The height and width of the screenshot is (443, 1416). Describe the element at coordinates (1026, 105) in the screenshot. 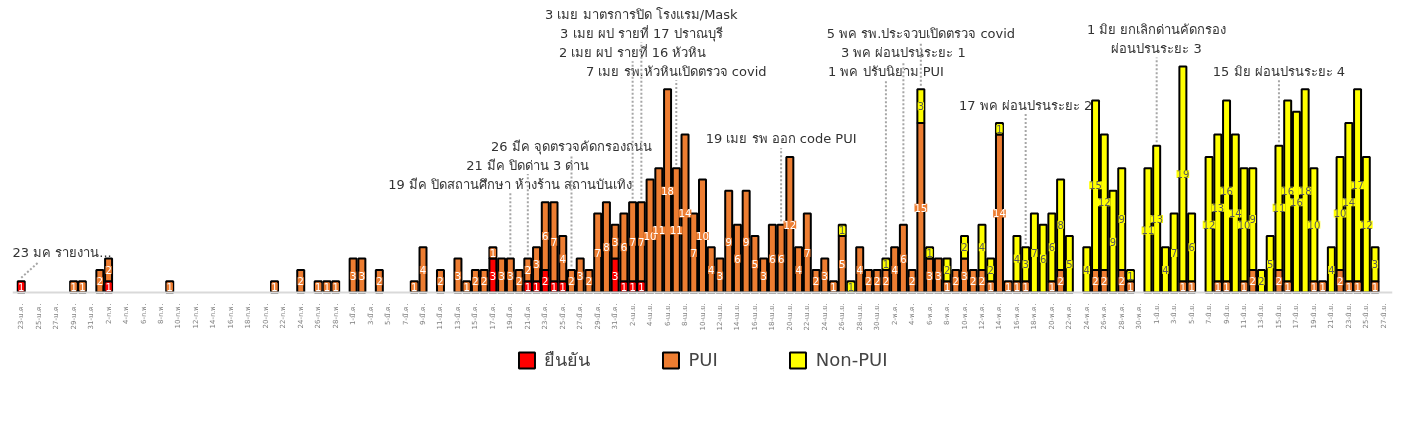

I see `annotation: 17 พค ผ่อนปรนระยะ 2` at that location.